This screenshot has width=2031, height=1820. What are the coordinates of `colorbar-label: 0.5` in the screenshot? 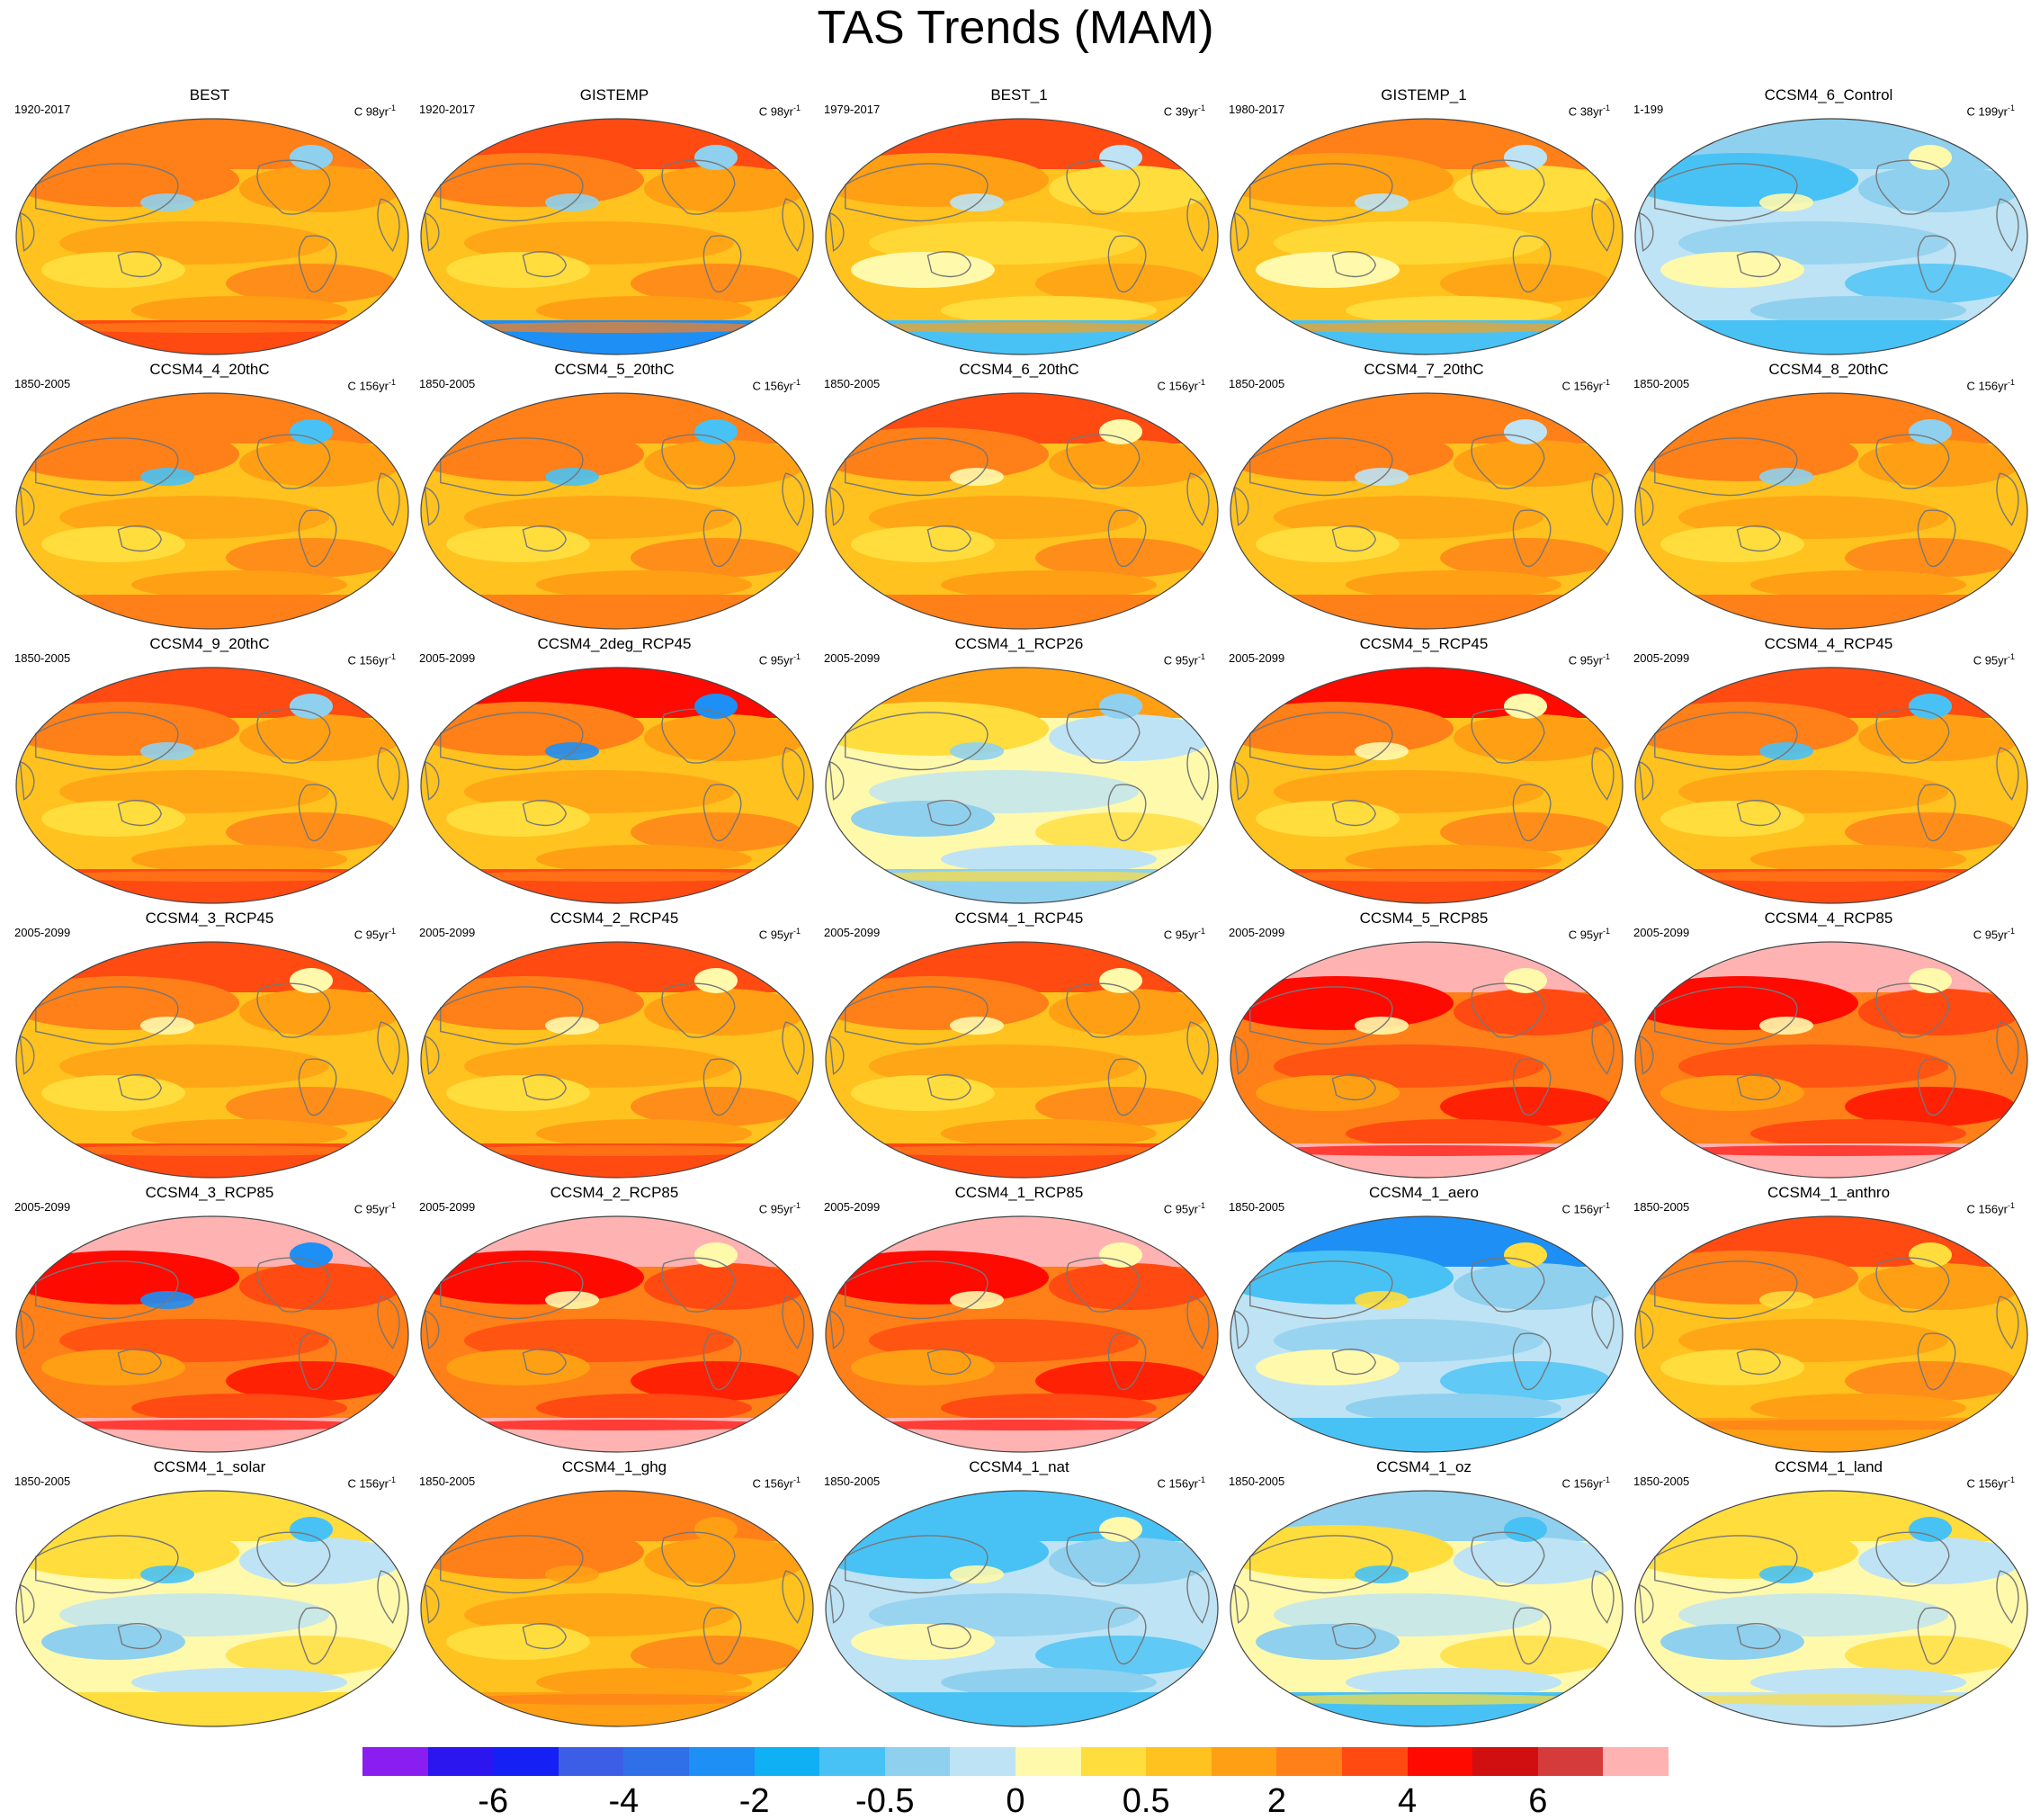 It's located at (1146, 1801).